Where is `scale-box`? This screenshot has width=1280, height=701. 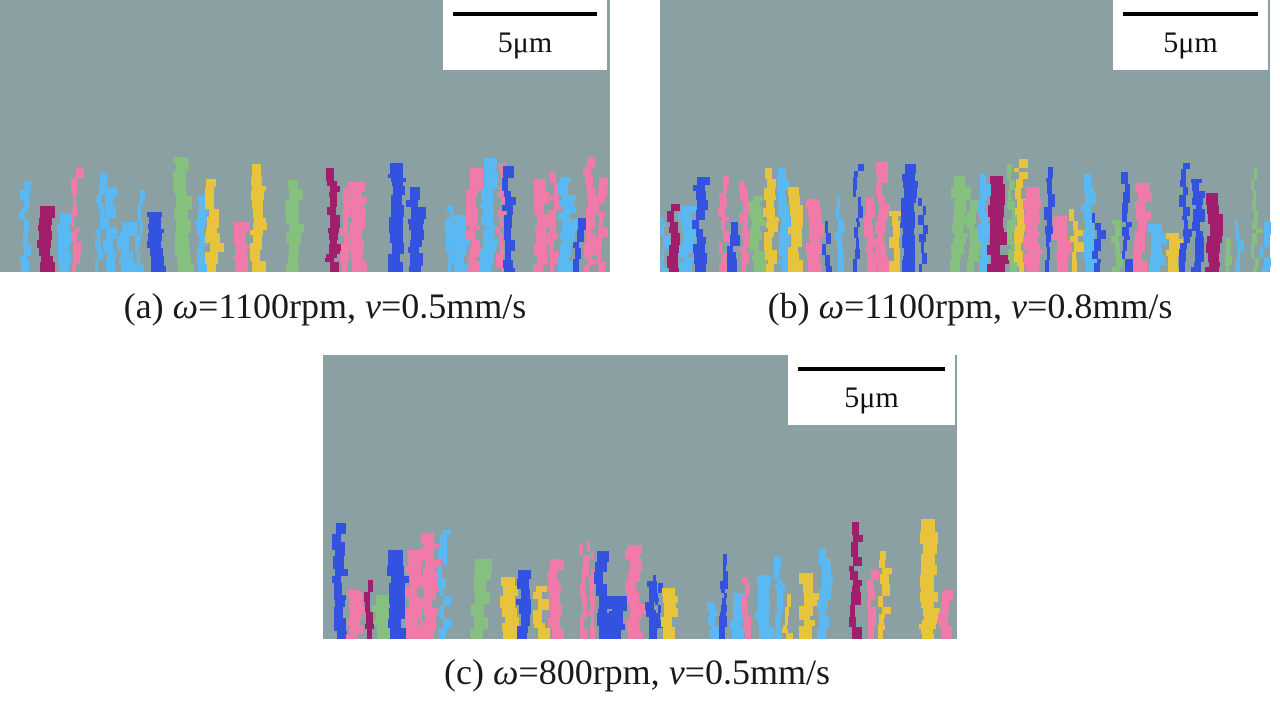
scale-box is located at coordinates (1190, 35).